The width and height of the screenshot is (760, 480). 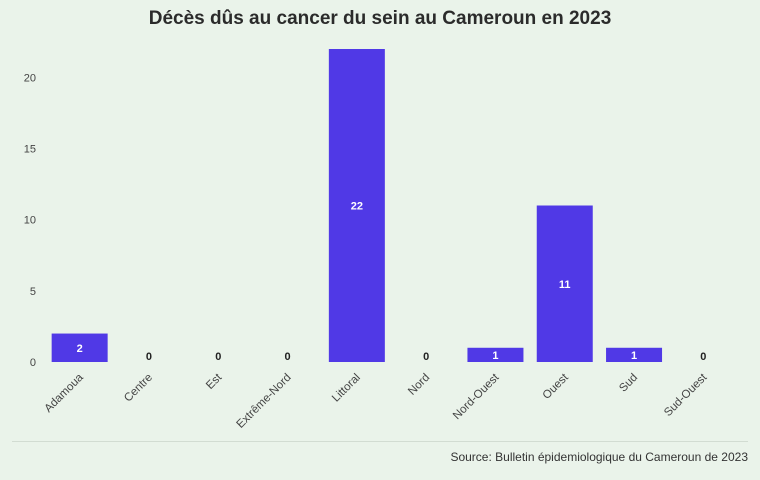 What do you see at coordinates (64, 393) in the screenshot?
I see `x-tick-label: Adamoua` at bounding box center [64, 393].